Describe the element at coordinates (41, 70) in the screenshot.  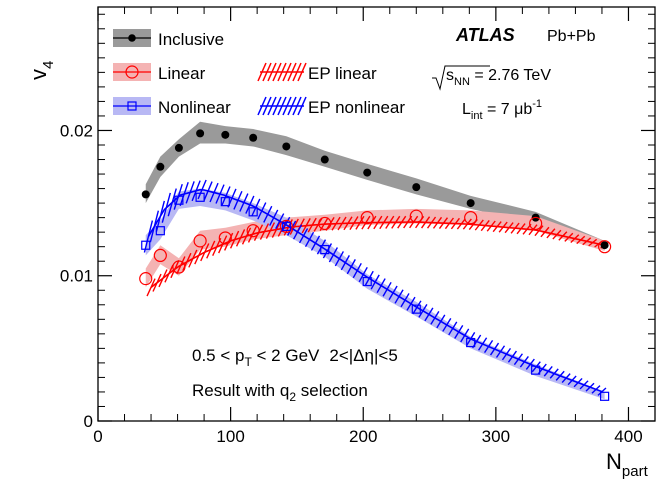
I see `y-axis-label: v4` at that location.